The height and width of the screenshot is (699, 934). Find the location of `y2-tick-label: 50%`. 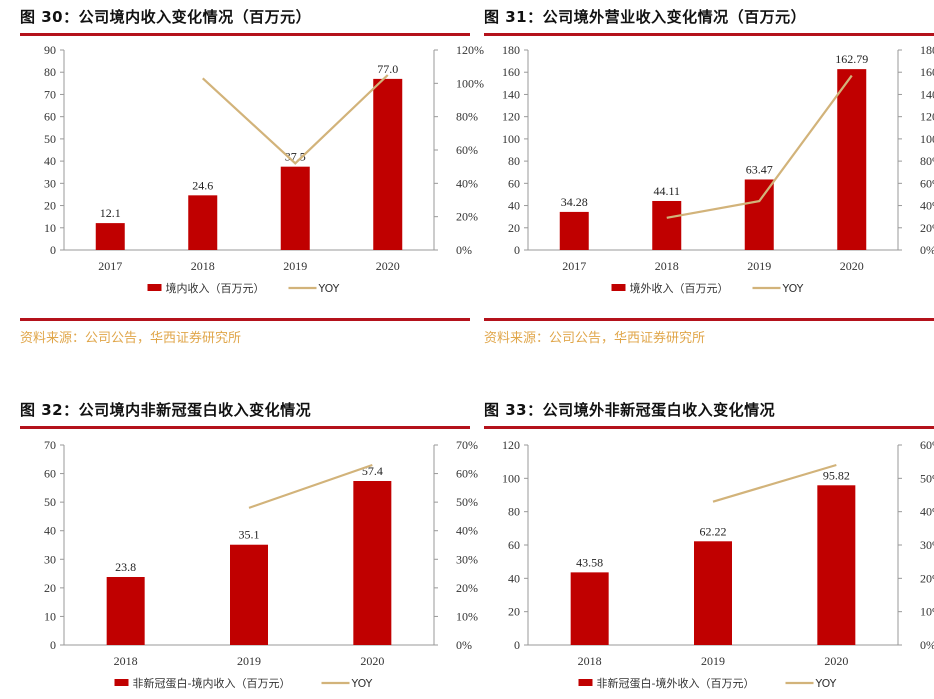

y2-tick-label: 50% is located at coordinates (467, 502).